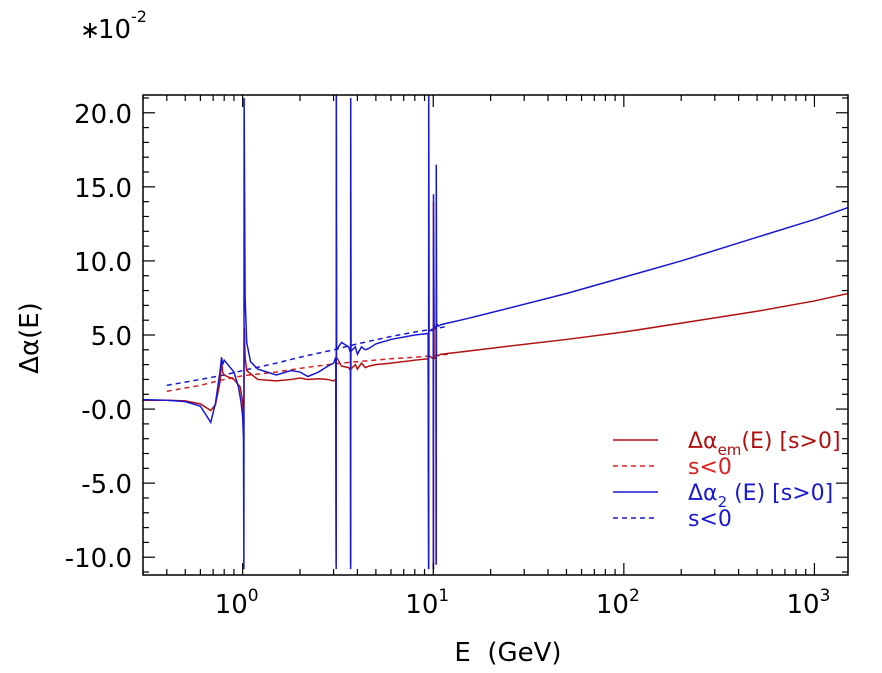 The width and height of the screenshot is (882, 673). Describe the element at coordinates (427, 603) in the screenshot. I see `x-tick-label: 10¹` at that location.